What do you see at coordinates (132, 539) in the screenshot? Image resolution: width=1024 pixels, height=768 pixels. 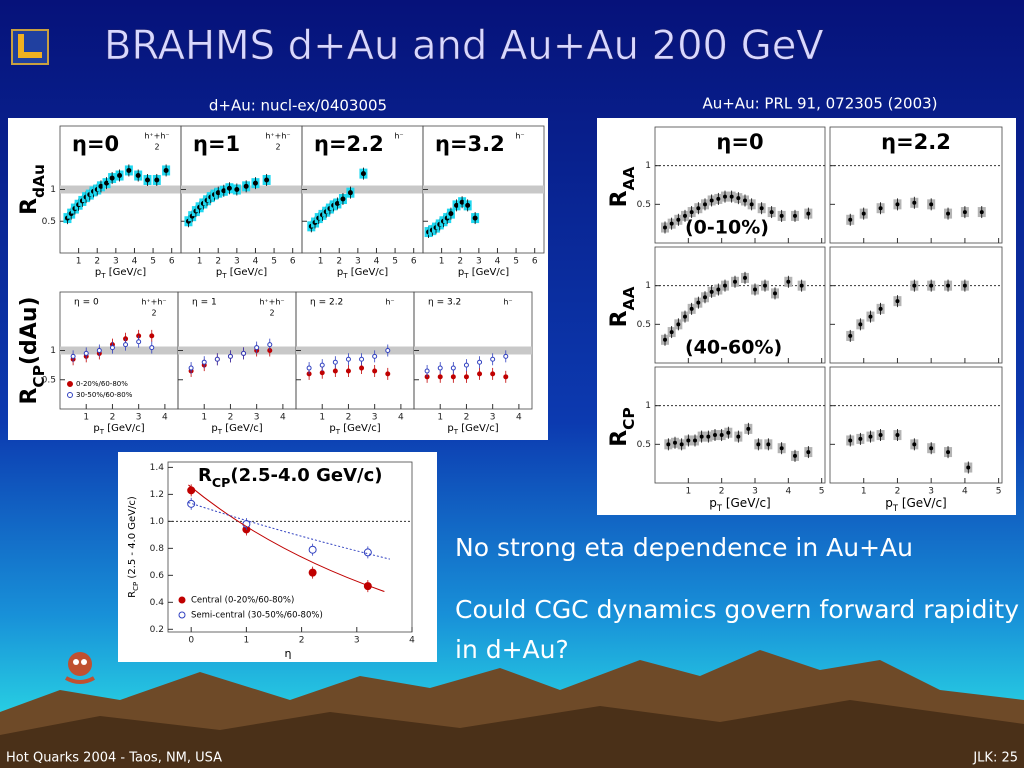 I see `text-rest: (2.5 - 4.0 GeV/c)` at bounding box center [132, 539].